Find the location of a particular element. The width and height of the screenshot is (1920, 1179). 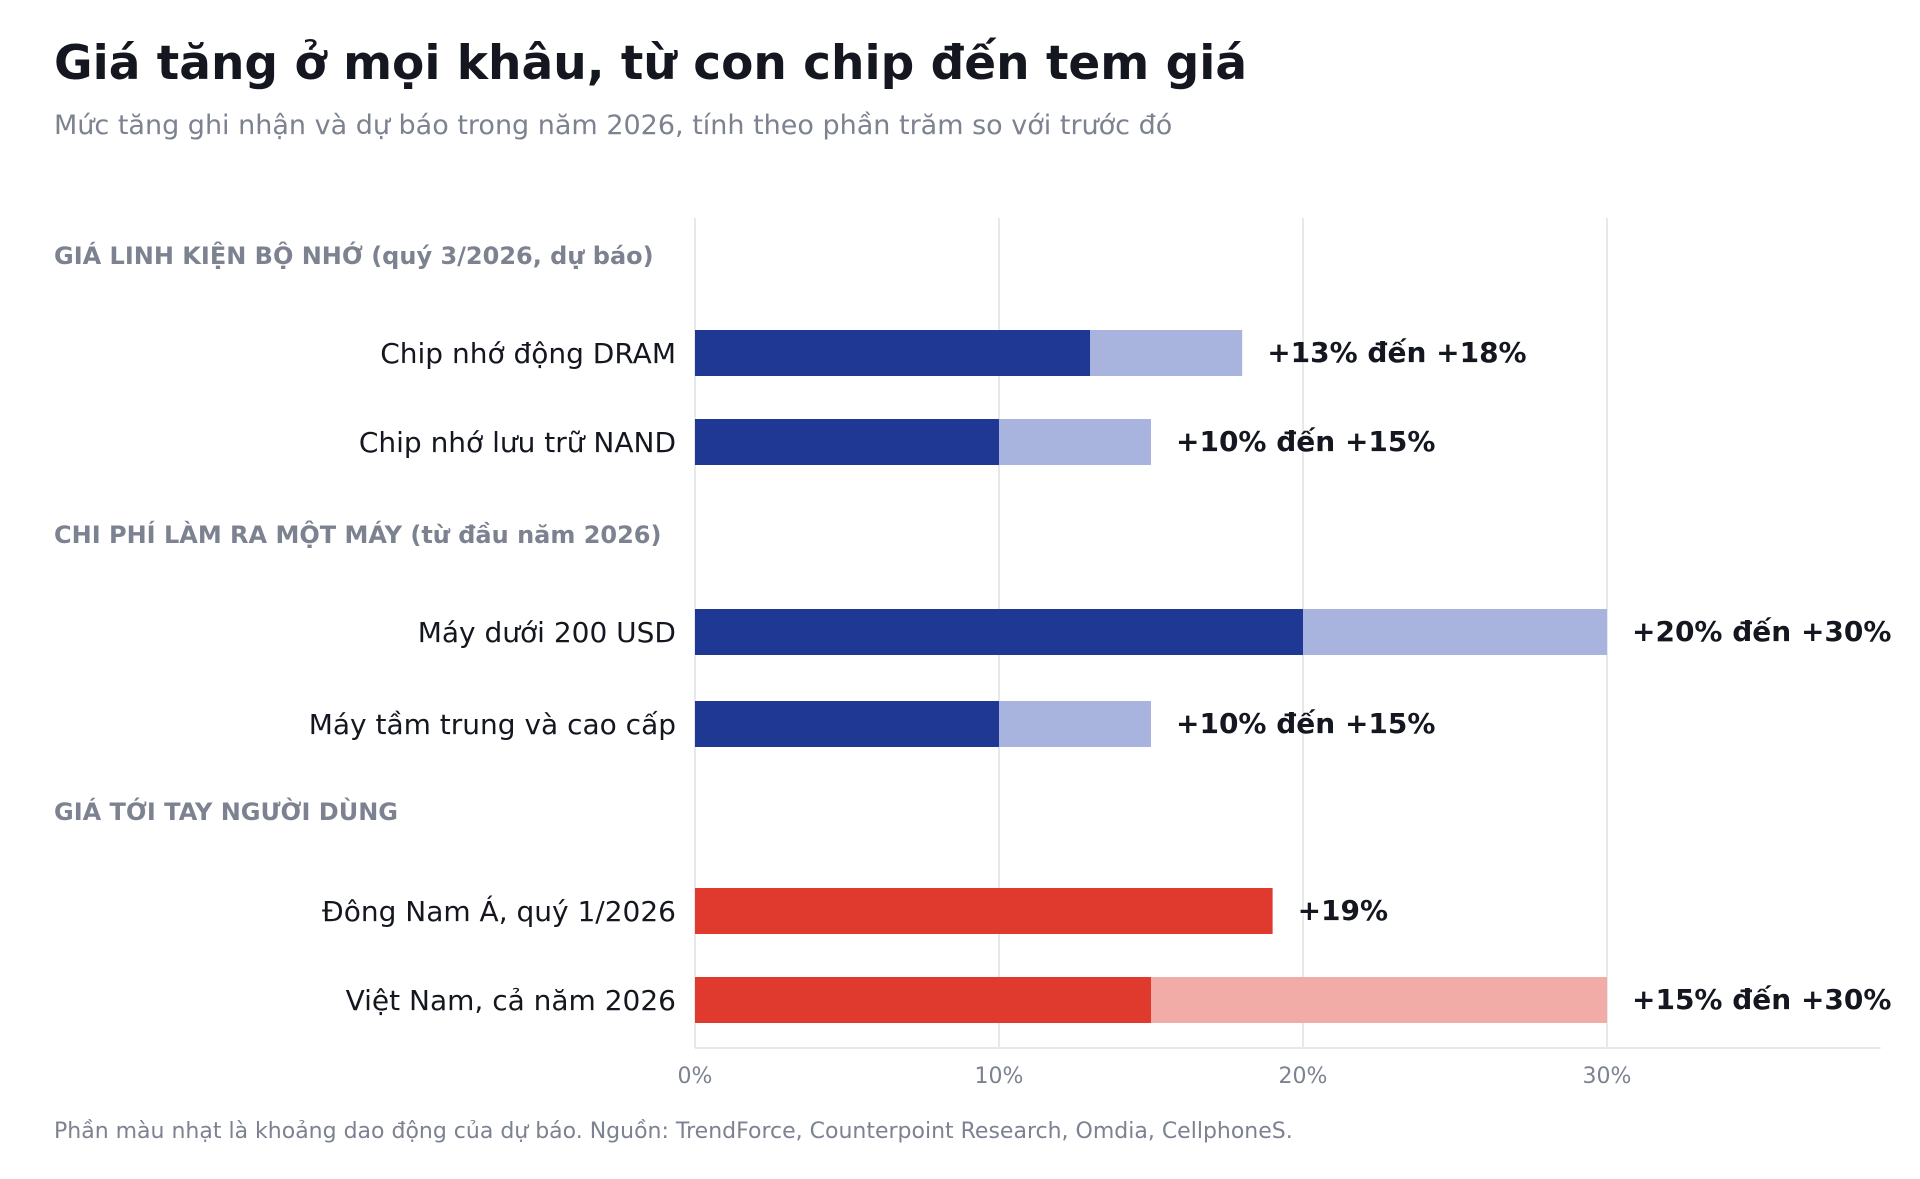

category-label: Máy tầm trung và cao cấp is located at coordinates (492, 724).